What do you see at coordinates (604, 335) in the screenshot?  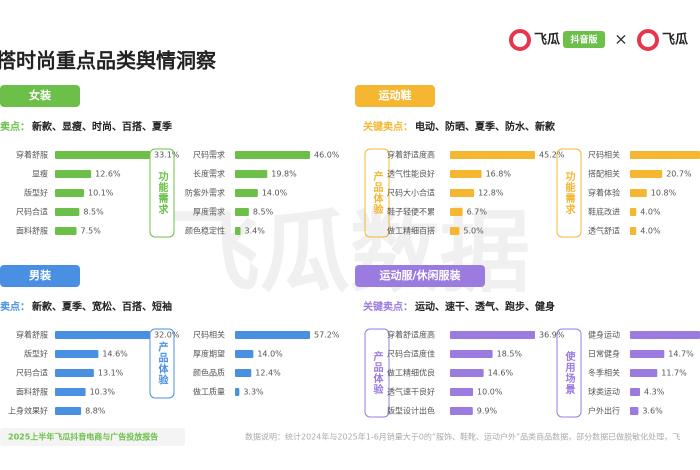 I see `item-name: 健身运动` at bounding box center [604, 335].